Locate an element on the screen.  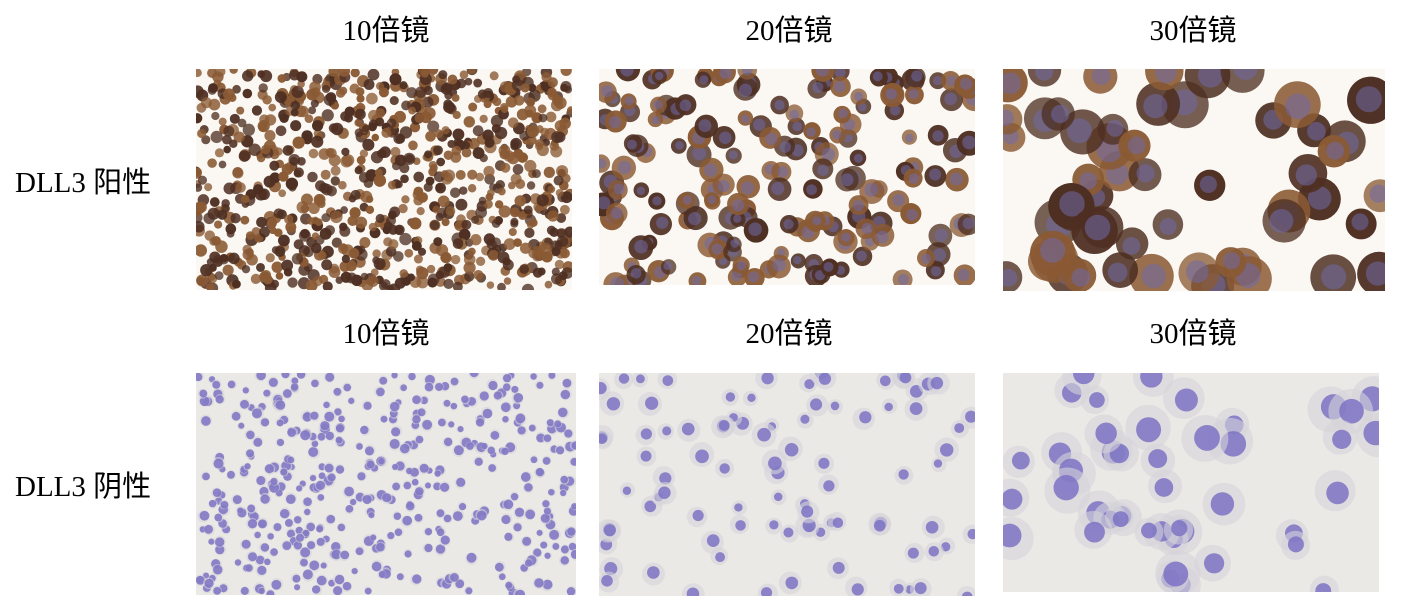
row-label-positive: DLL3 阳性 is located at coordinates (83, 183).